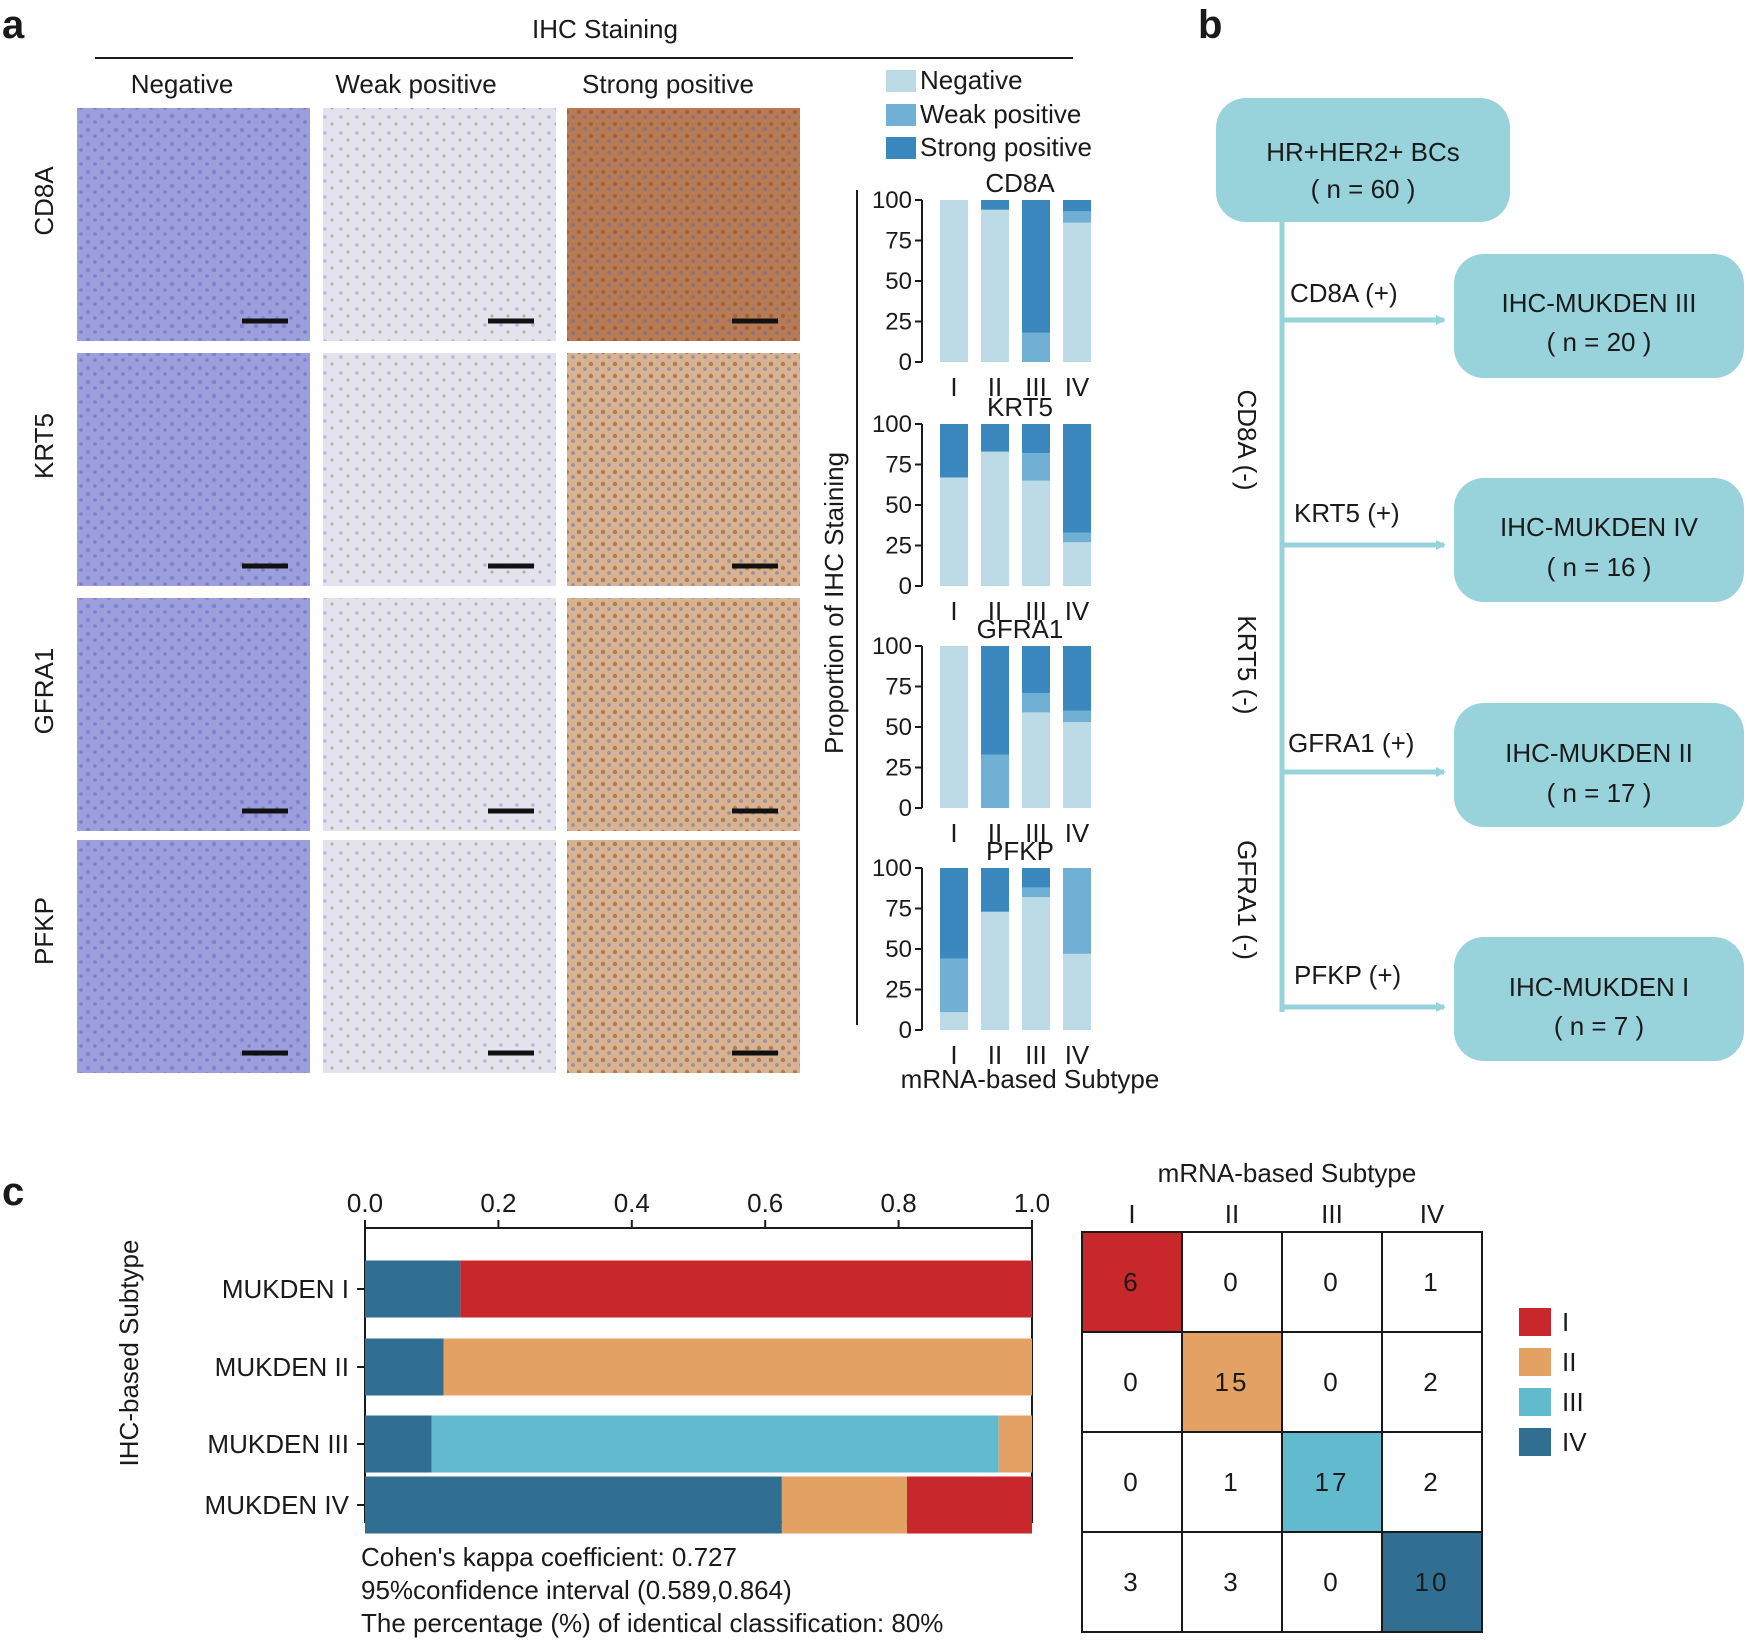 The image size is (1750, 1643). What do you see at coordinates (901, 148) in the screenshot?
I see `legend-swatch-strong-positive` at bounding box center [901, 148].